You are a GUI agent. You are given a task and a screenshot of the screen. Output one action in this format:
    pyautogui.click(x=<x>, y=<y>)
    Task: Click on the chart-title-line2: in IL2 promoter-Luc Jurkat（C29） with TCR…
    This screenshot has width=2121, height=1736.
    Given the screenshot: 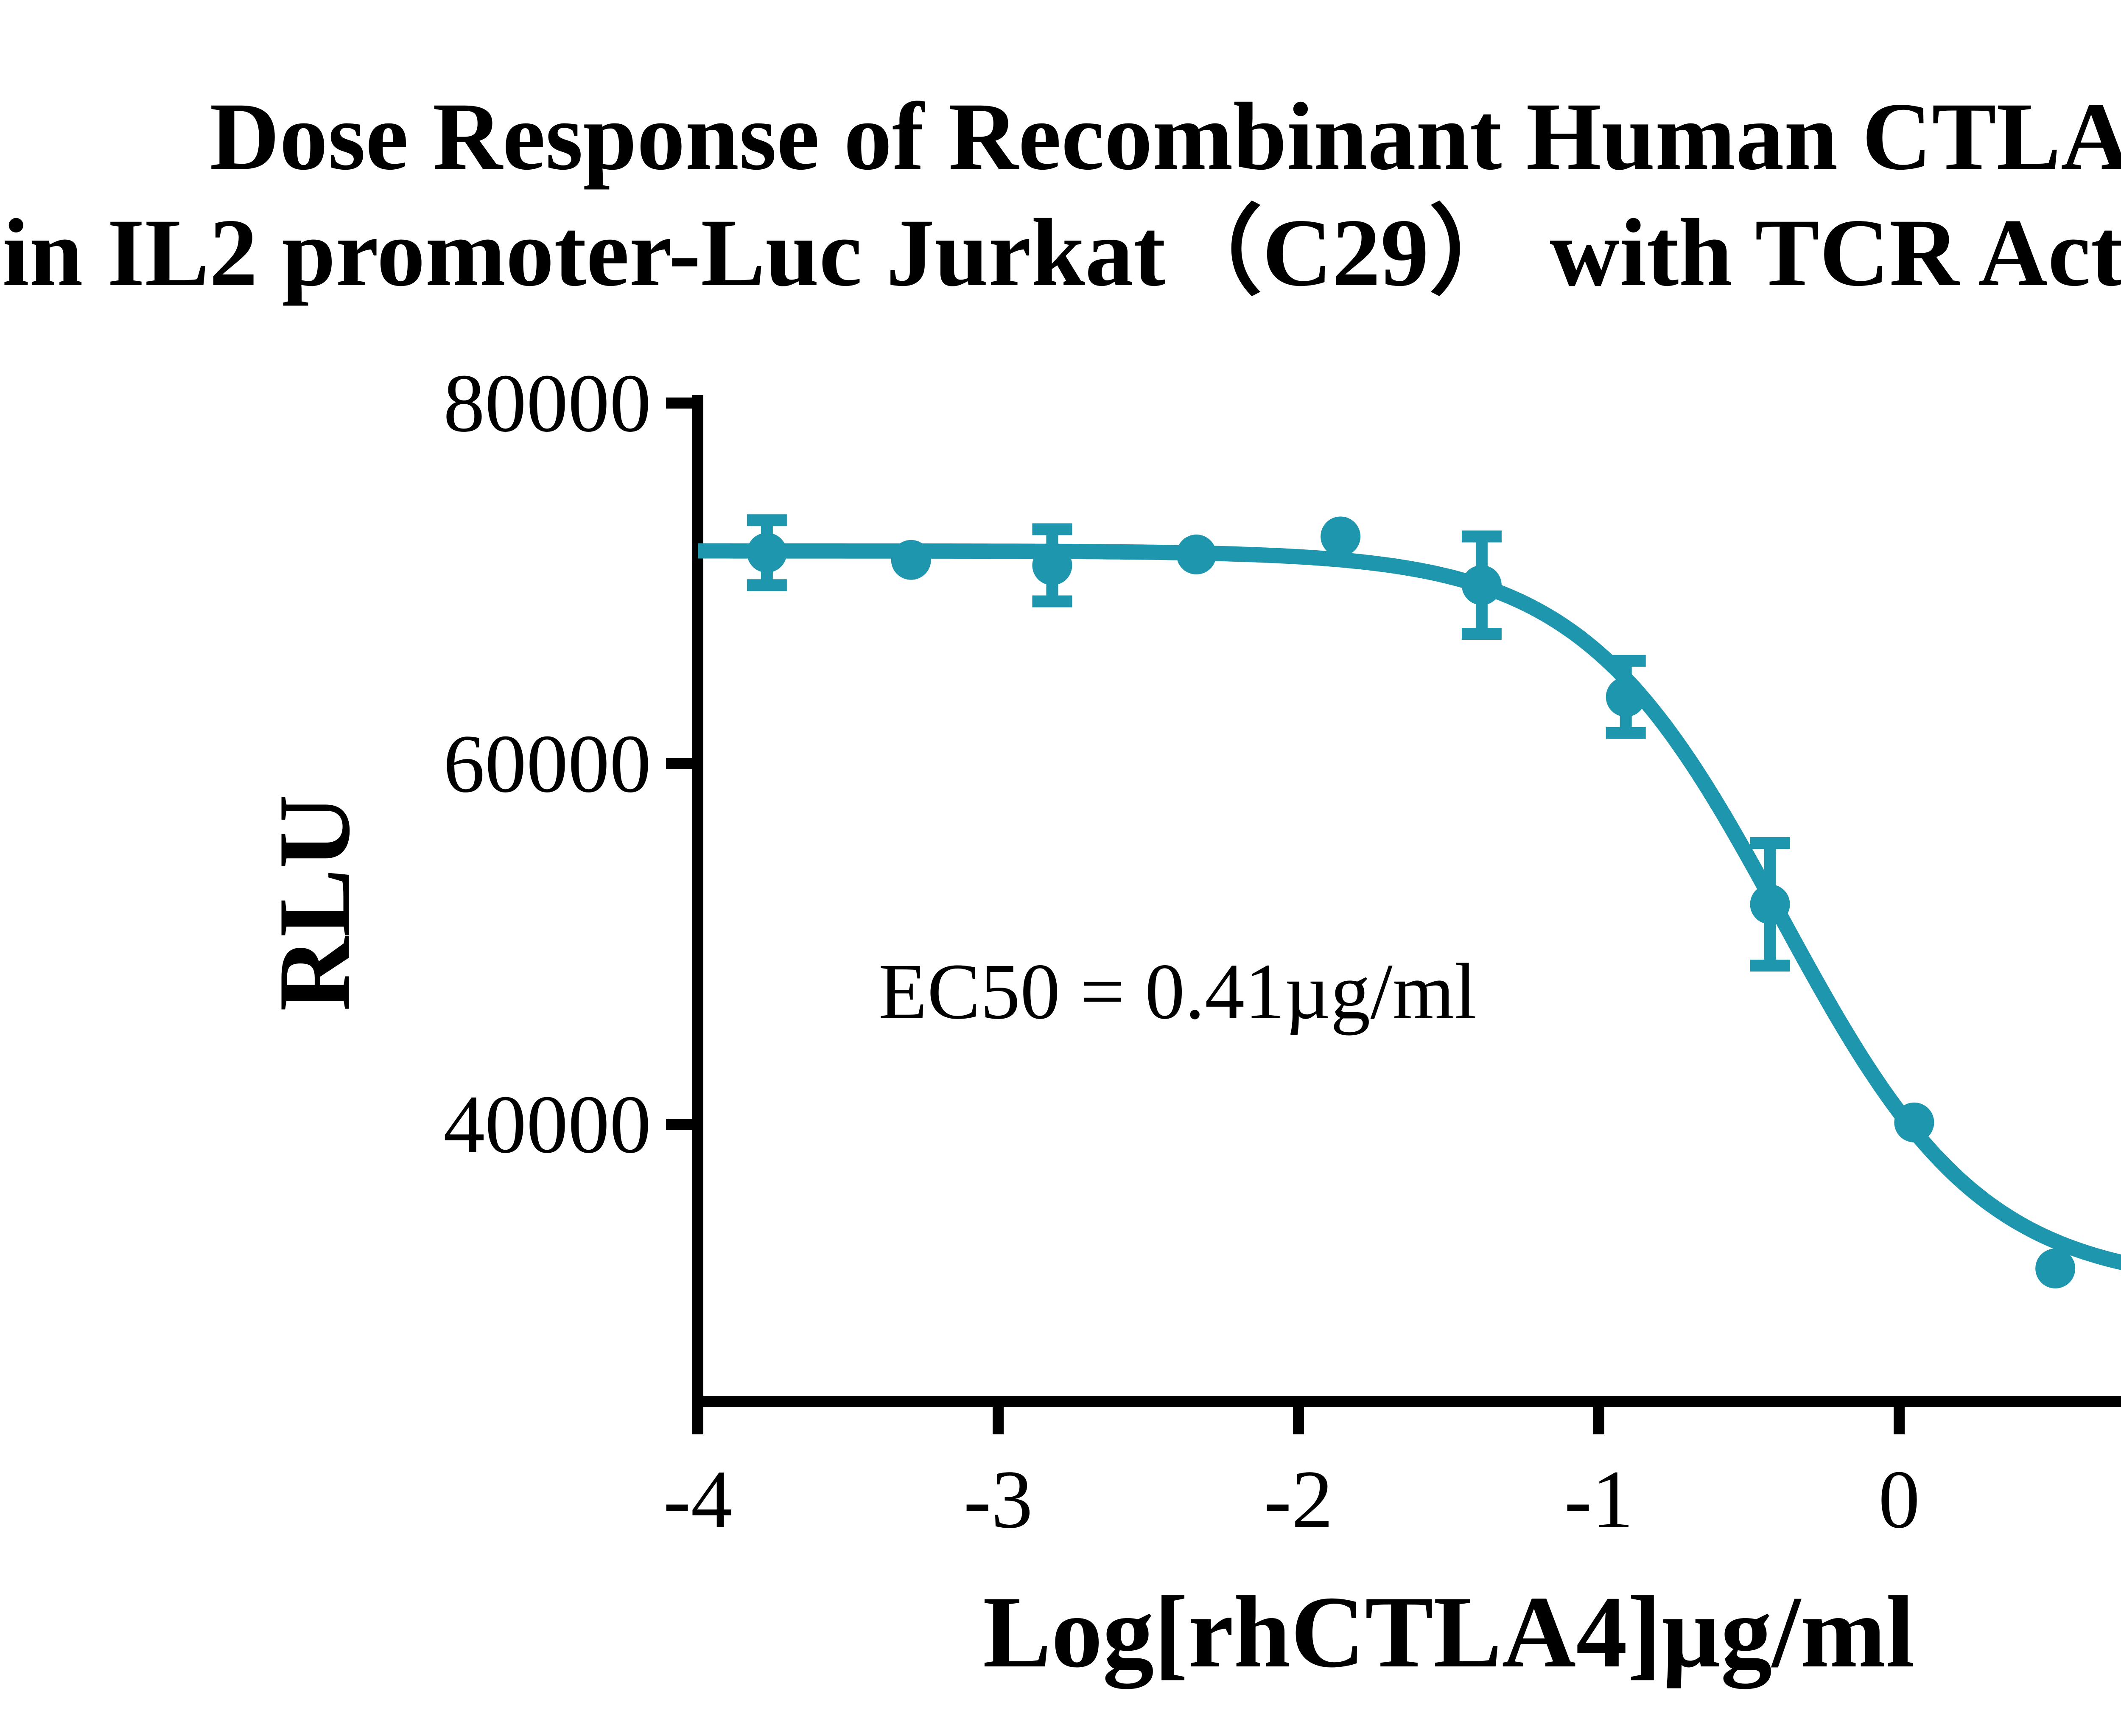 What is the action you would take?
    pyautogui.click(x=1062, y=252)
    